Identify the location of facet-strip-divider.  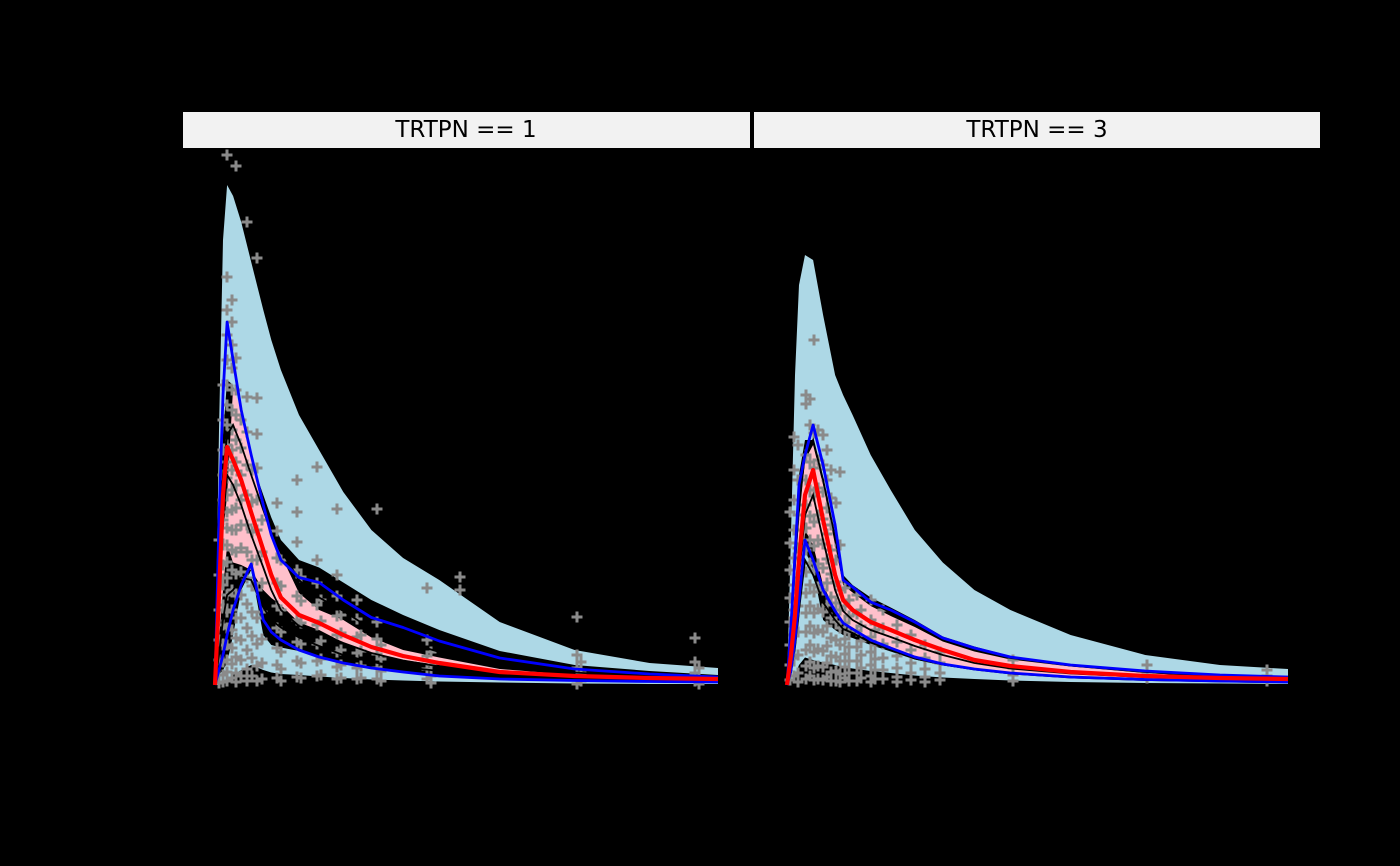
(752, 130).